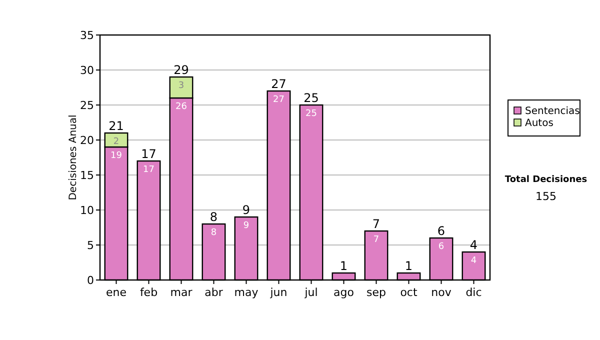 The image size is (600, 340). What do you see at coordinates (311, 98) in the screenshot?
I see `total-label: 25` at bounding box center [311, 98].